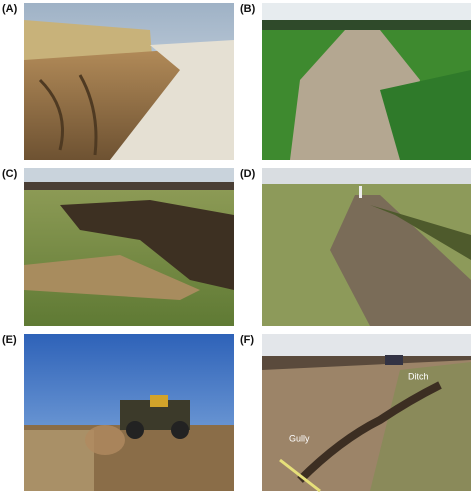  What do you see at coordinates (299, 438) in the screenshot?
I see `annotation: Gully` at bounding box center [299, 438].